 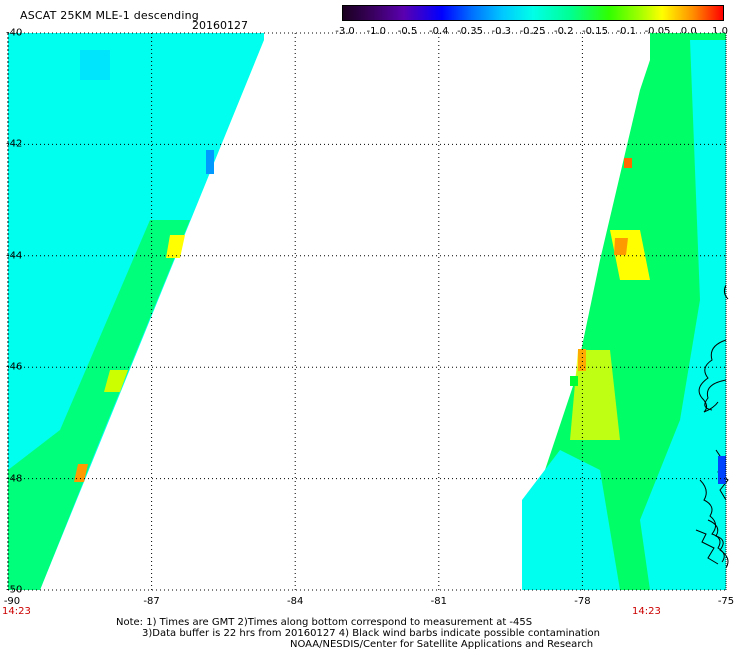 I want to click on colorbar-tick-label: -0.25, so click(x=532, y=31).